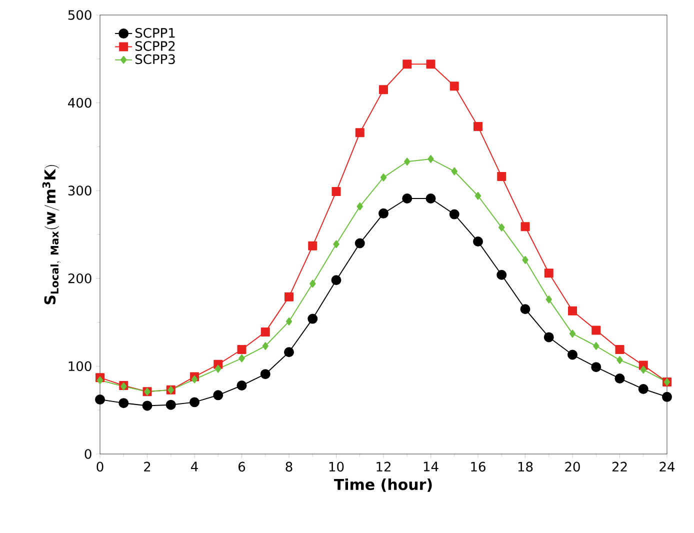  Describe the element at coordinates (155, 46) in the screenshot. I see `legend-label: SCPP2` at that location.